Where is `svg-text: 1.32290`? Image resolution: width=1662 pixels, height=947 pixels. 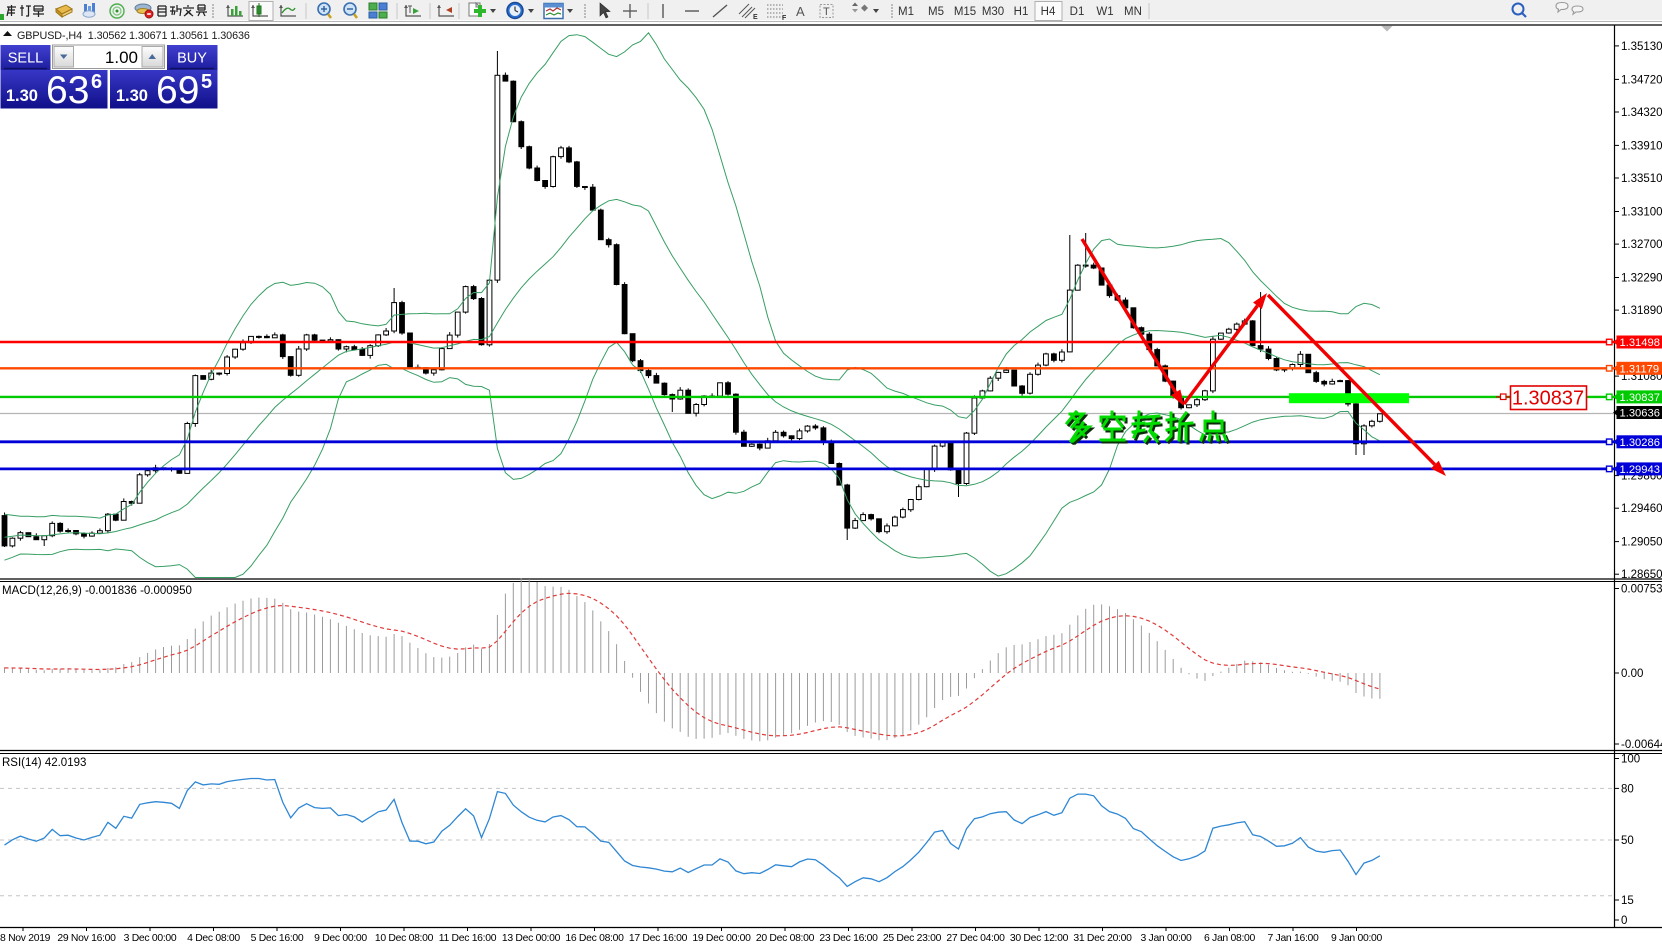 svg-text: 1.32290 is located at coordinates (1641, 279).